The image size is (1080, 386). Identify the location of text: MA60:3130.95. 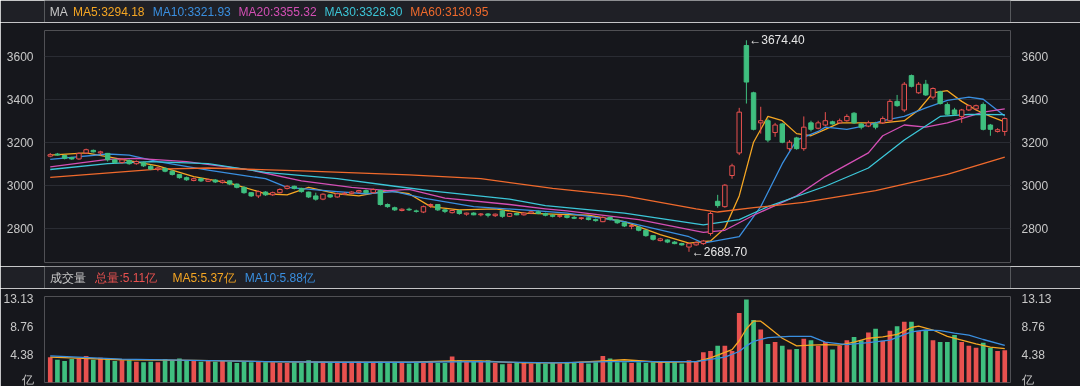
(449, 11).